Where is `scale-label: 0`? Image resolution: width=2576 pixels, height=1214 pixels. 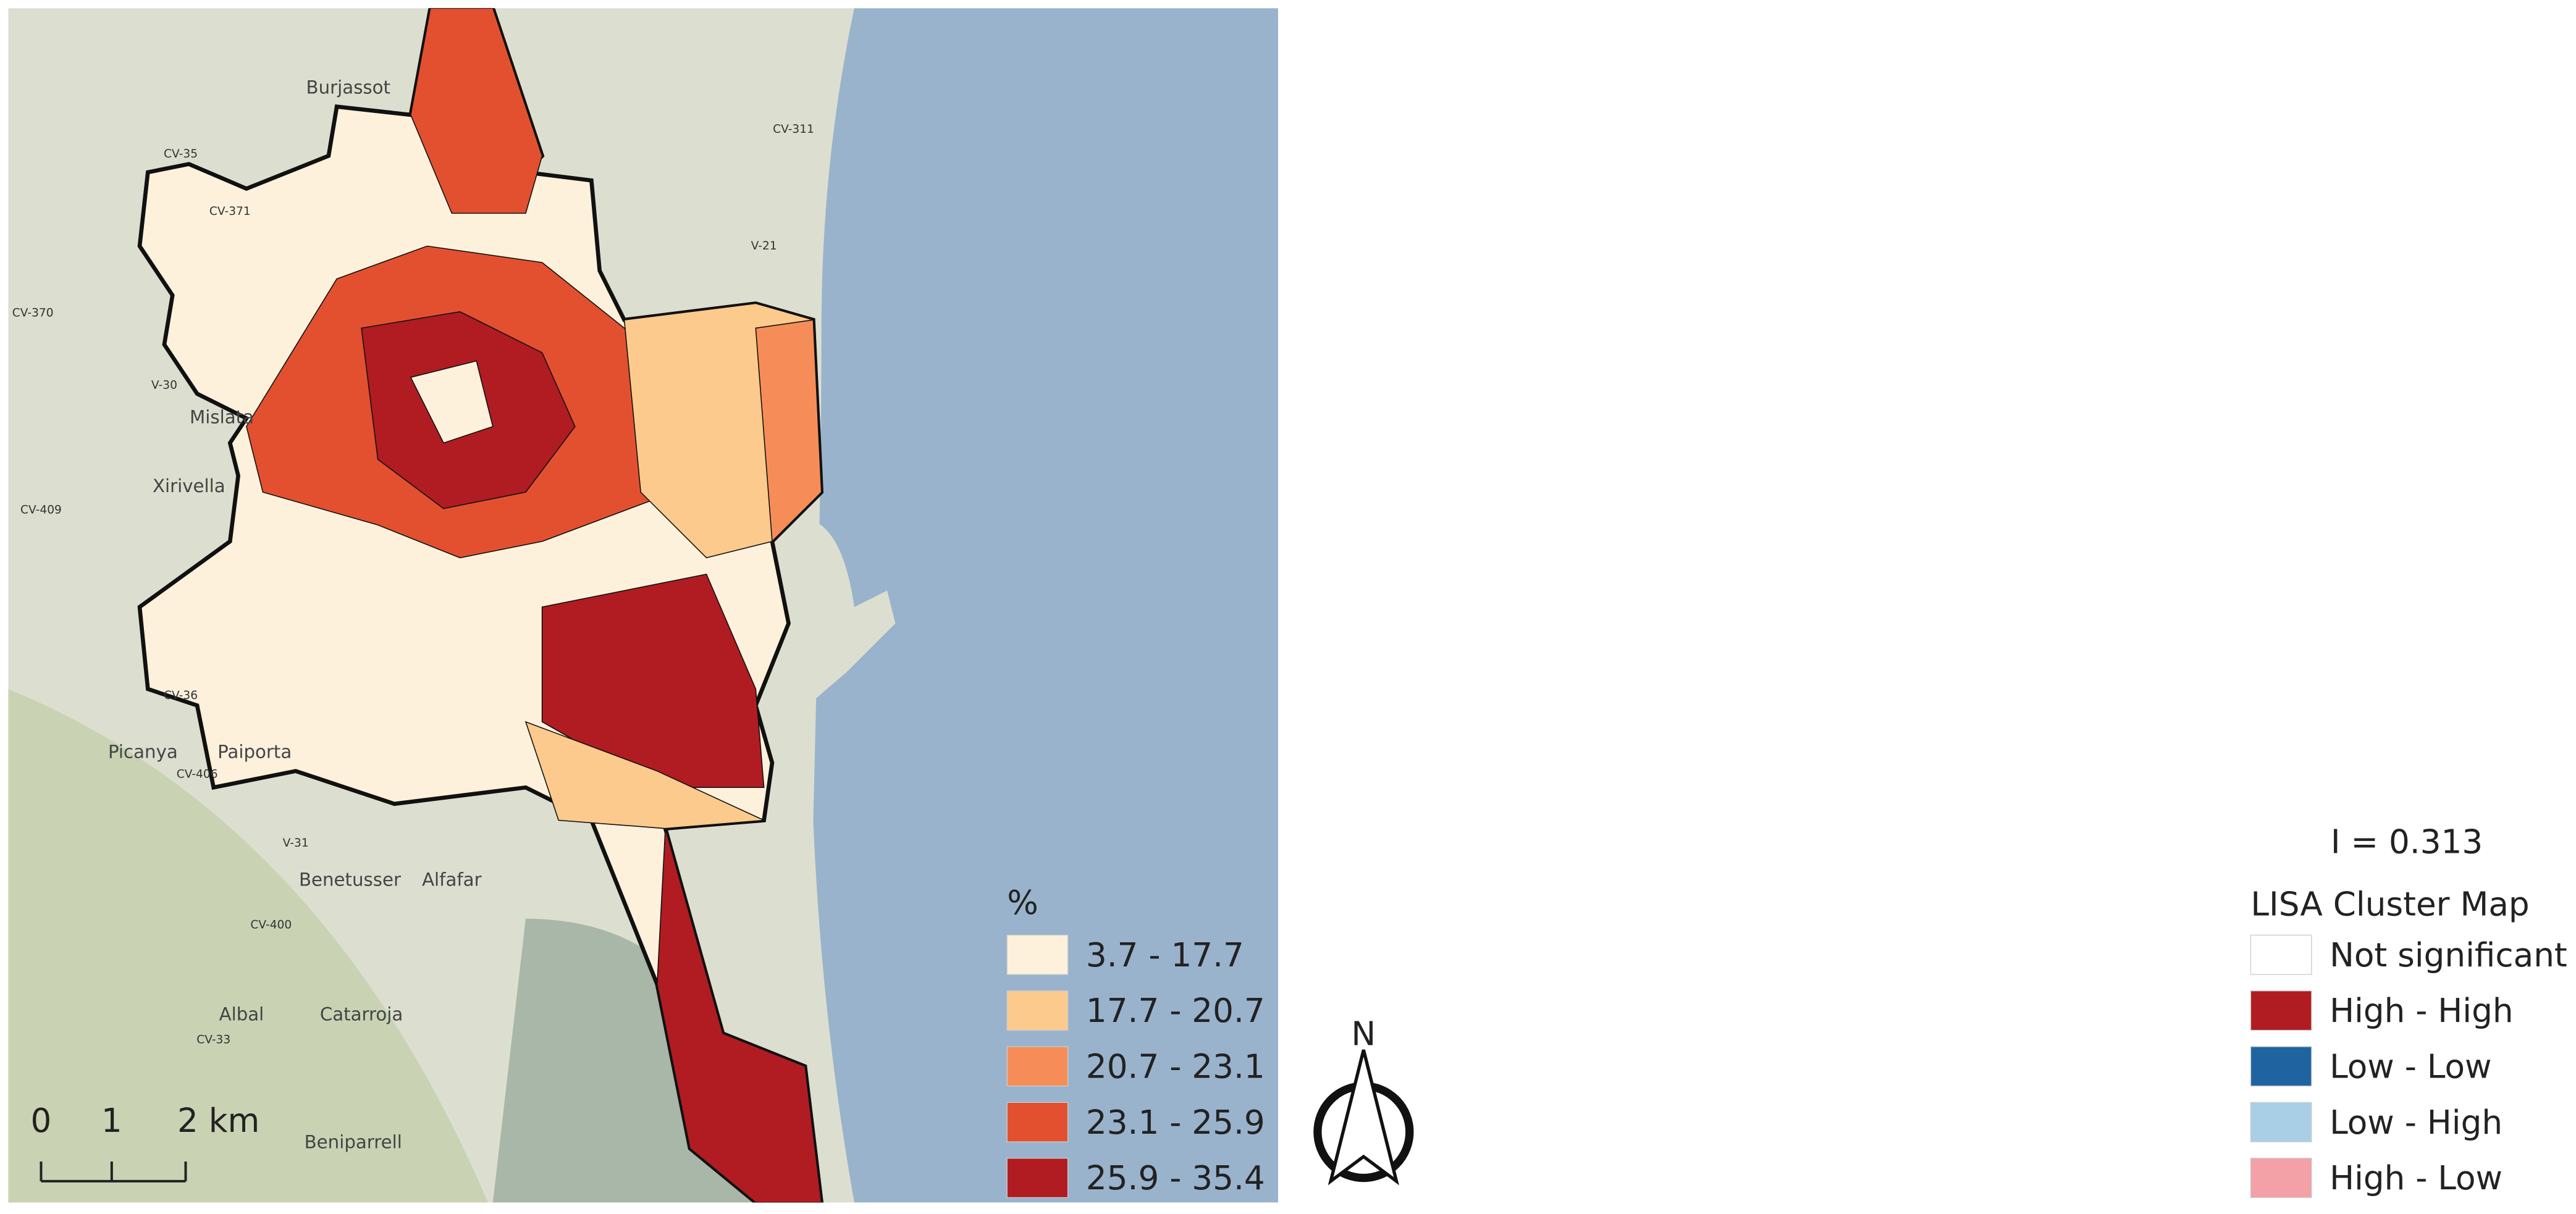
scale-label: 0 is located at coordinates (41, 1121).